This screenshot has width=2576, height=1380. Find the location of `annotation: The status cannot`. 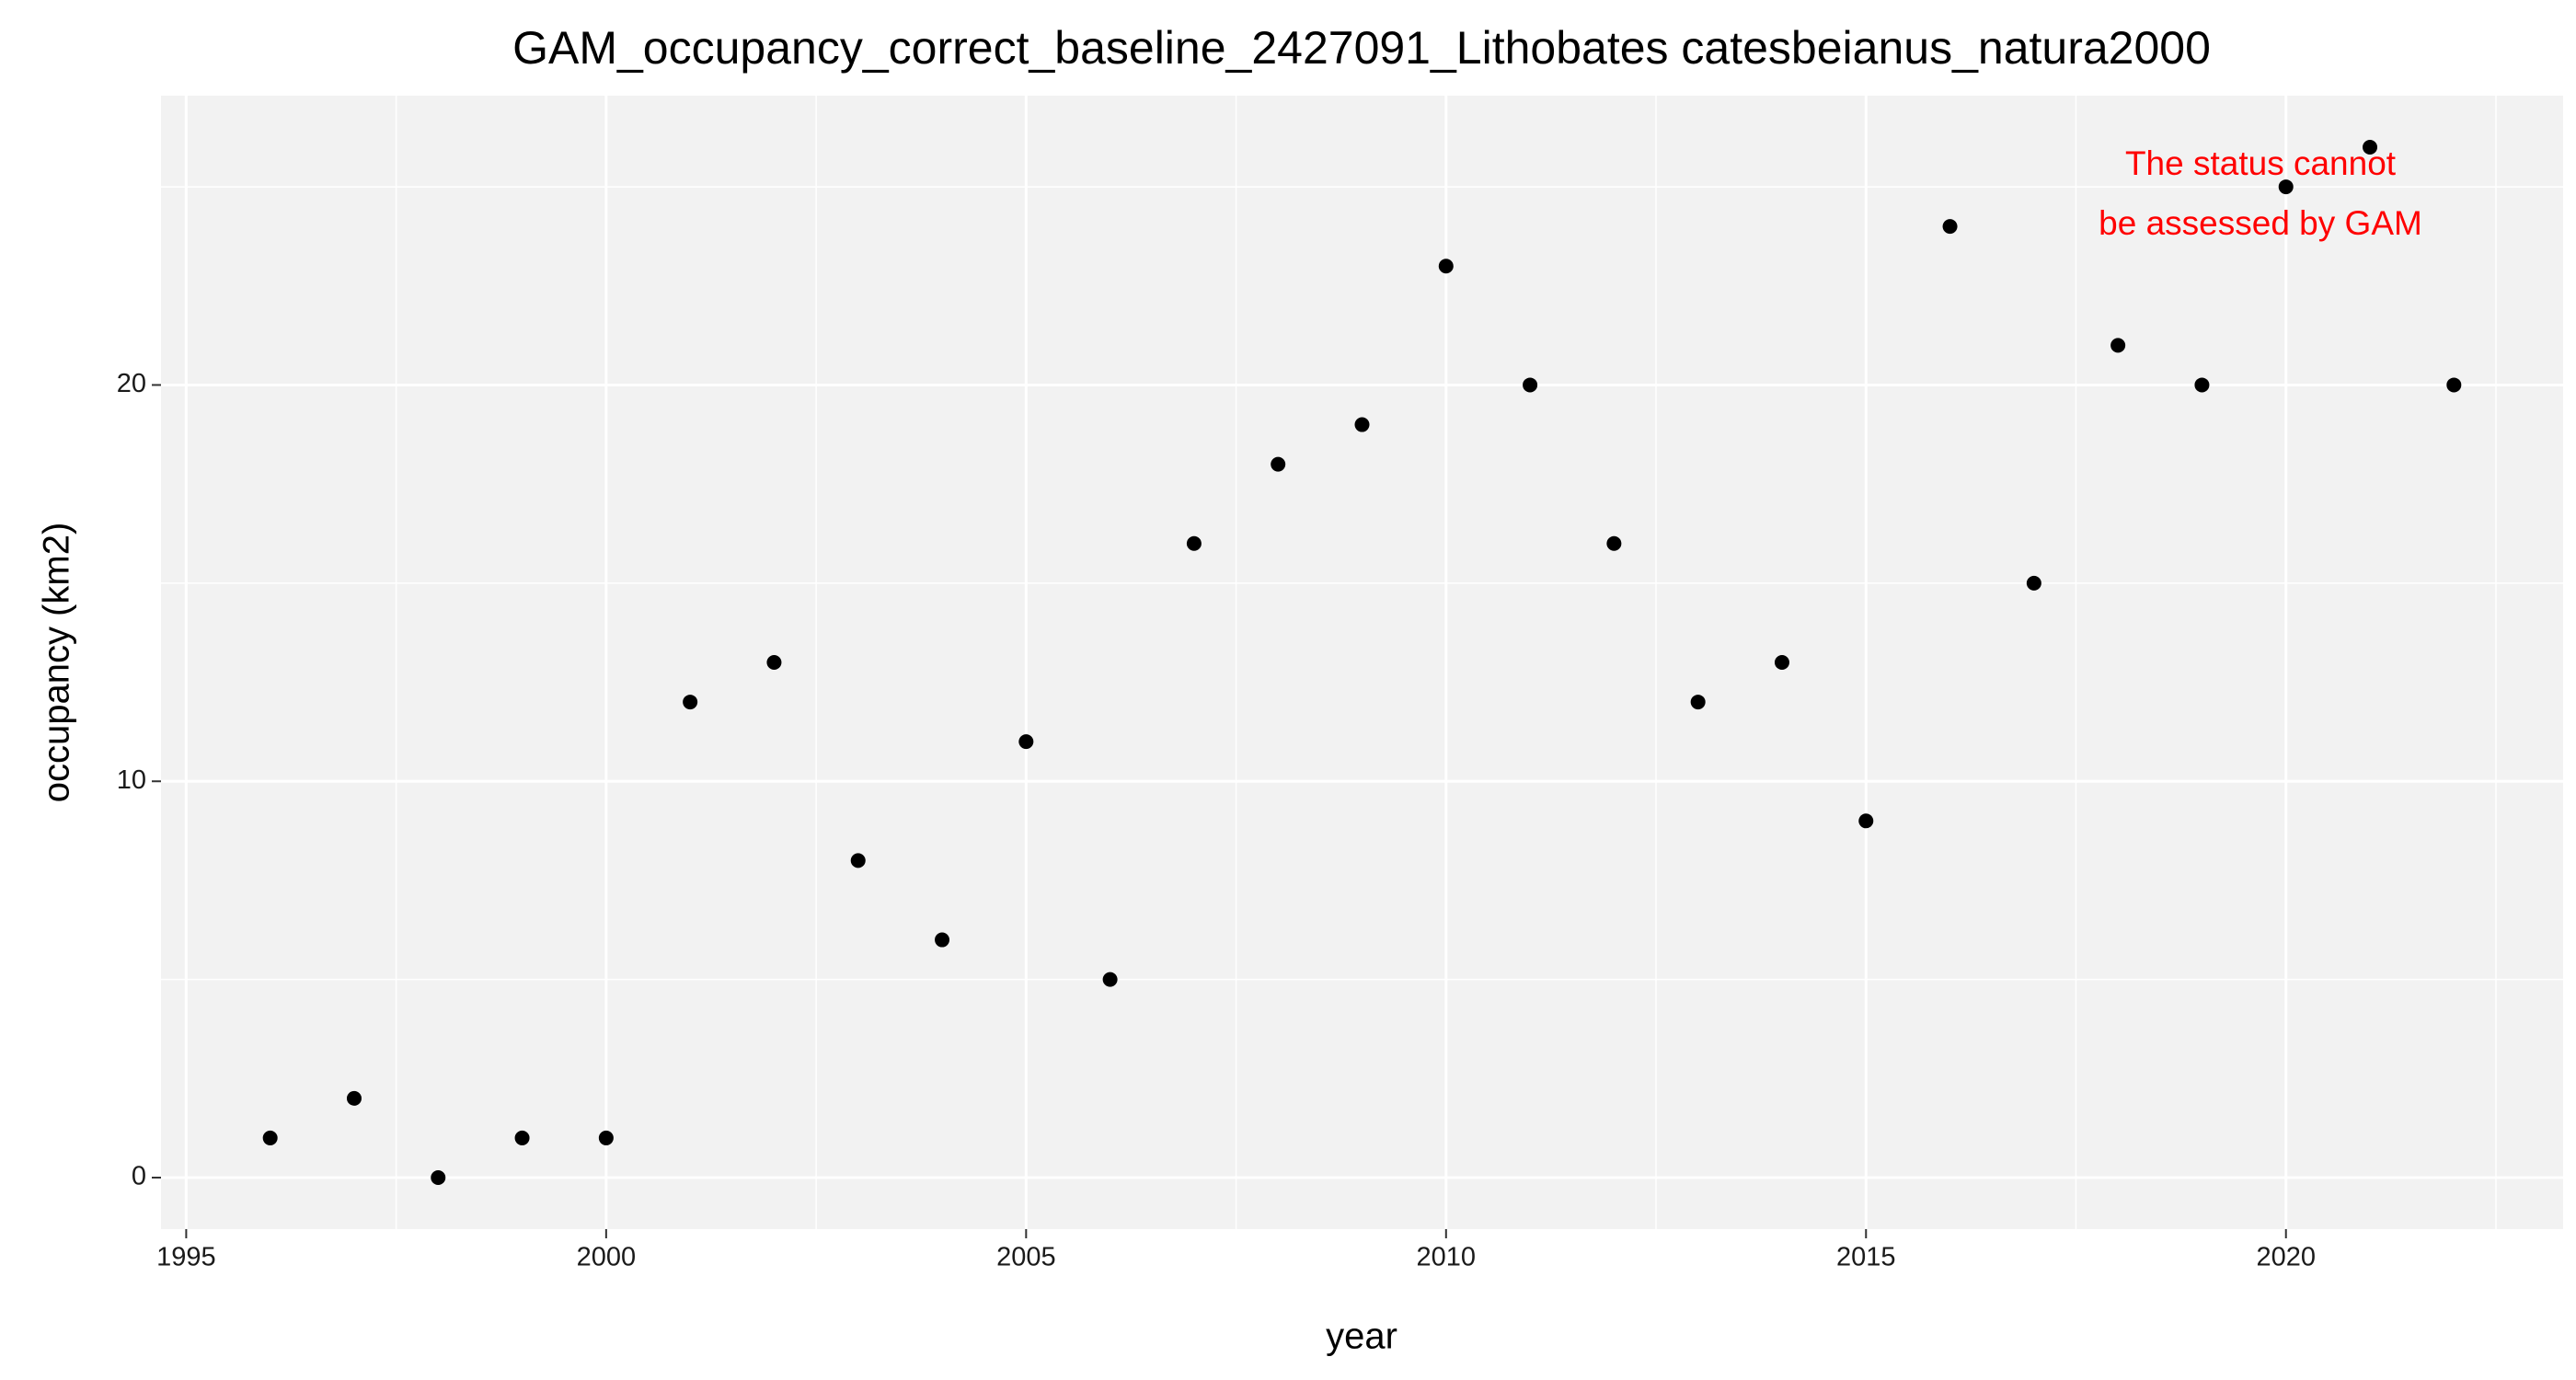

annotation: The status cannot is located at coordinates (2261, 163).